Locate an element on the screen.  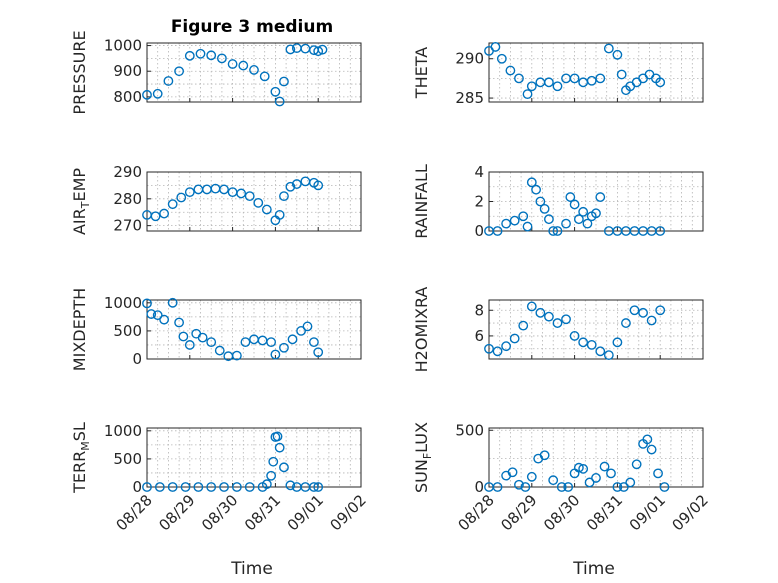
x-tick-label: 09/02 is located at coordinates (348, 512).